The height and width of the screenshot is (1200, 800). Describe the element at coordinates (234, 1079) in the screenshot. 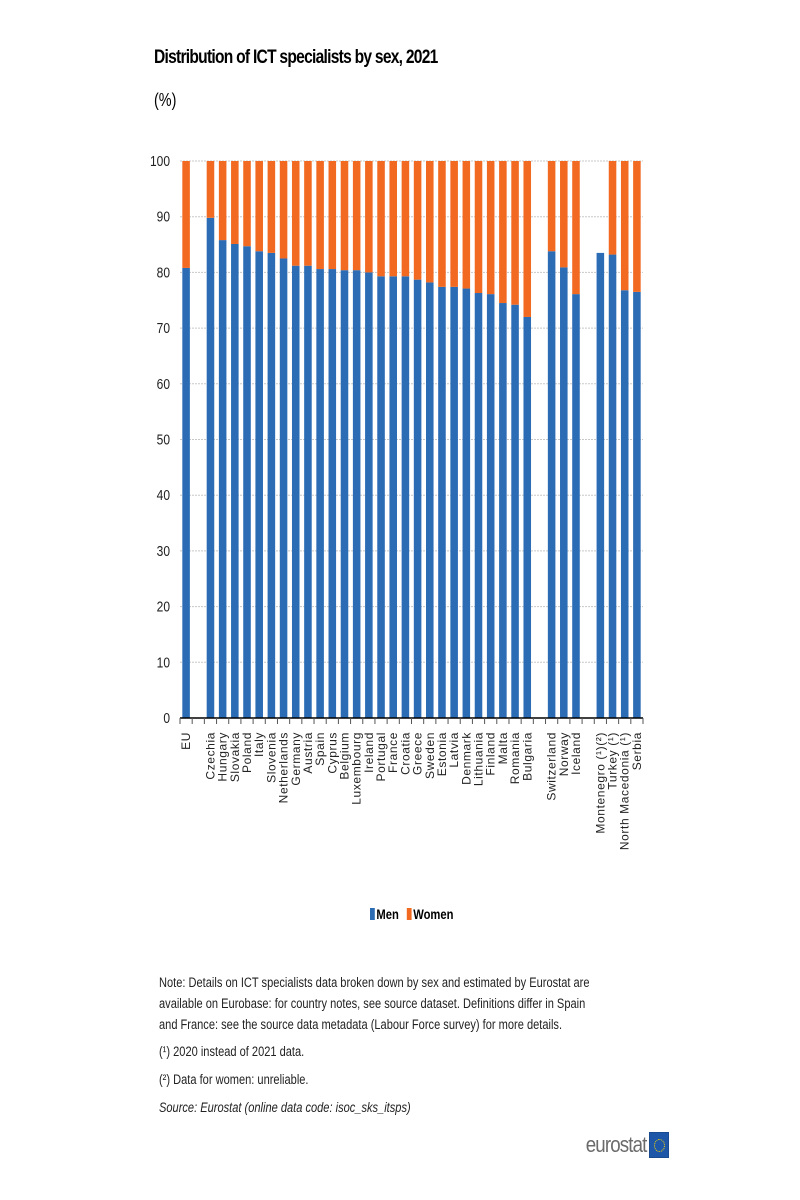

I see `footnote-2: (²) Data for women: unreliable.` at that location.